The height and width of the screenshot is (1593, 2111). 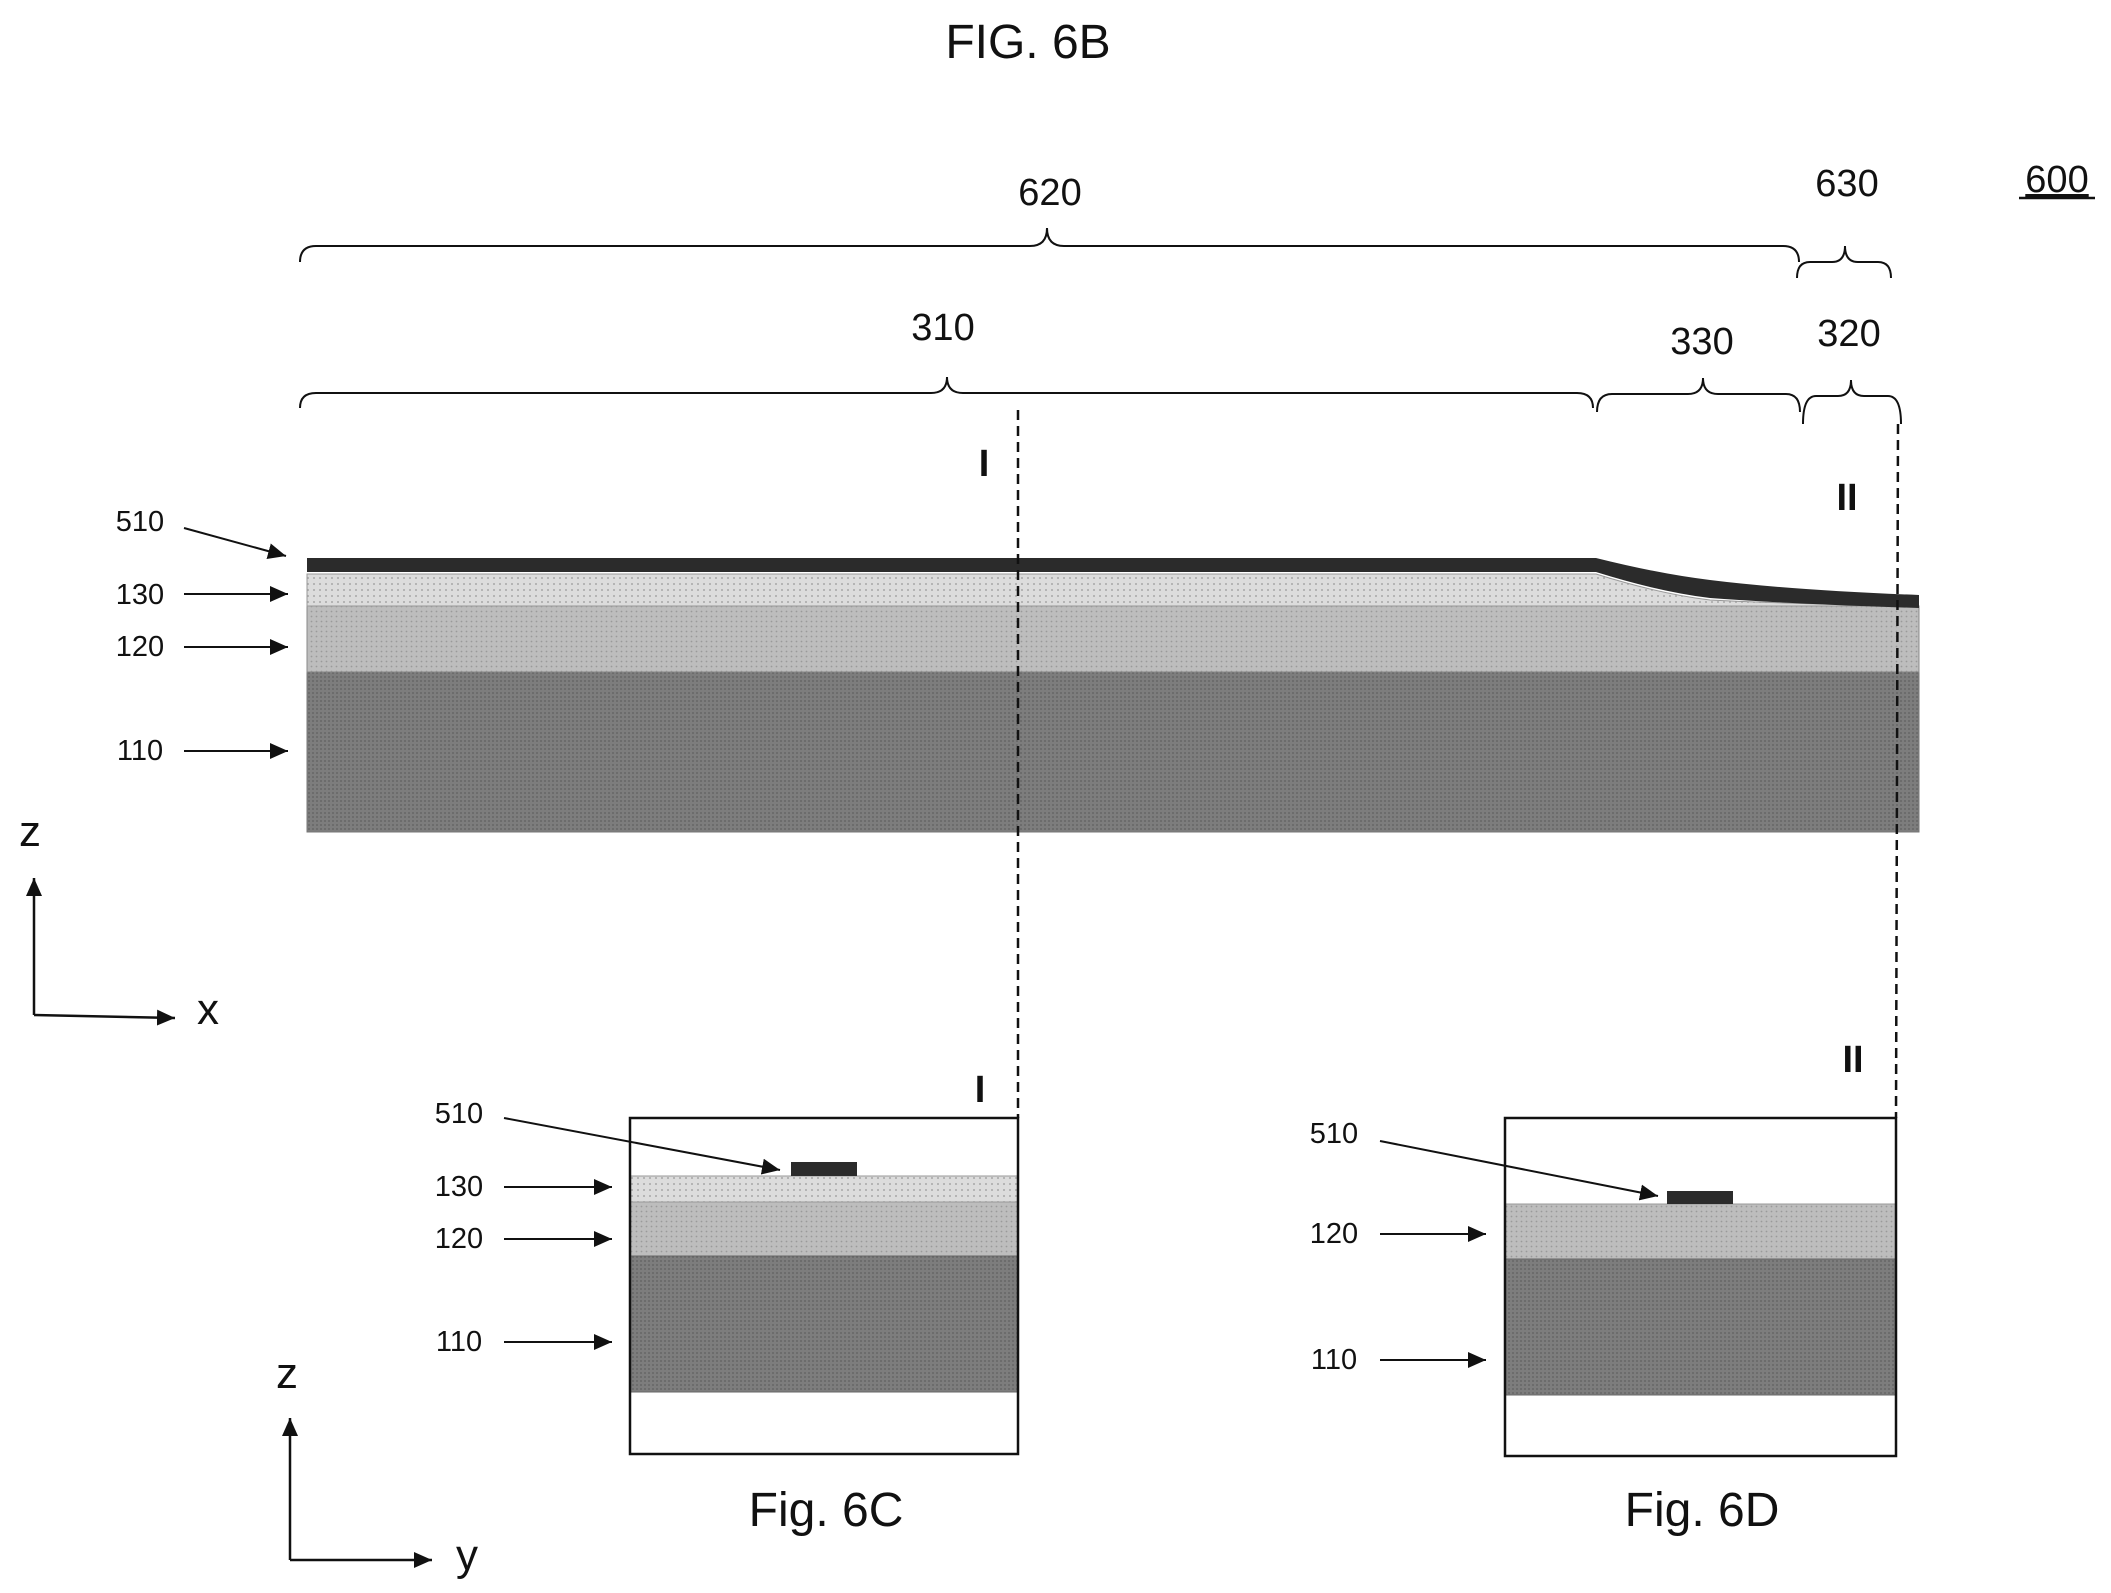 What do you see at coordinates (824, 1189) in the screenshot?
I see `layer-130-6c` at bounding box center [824, 1189].